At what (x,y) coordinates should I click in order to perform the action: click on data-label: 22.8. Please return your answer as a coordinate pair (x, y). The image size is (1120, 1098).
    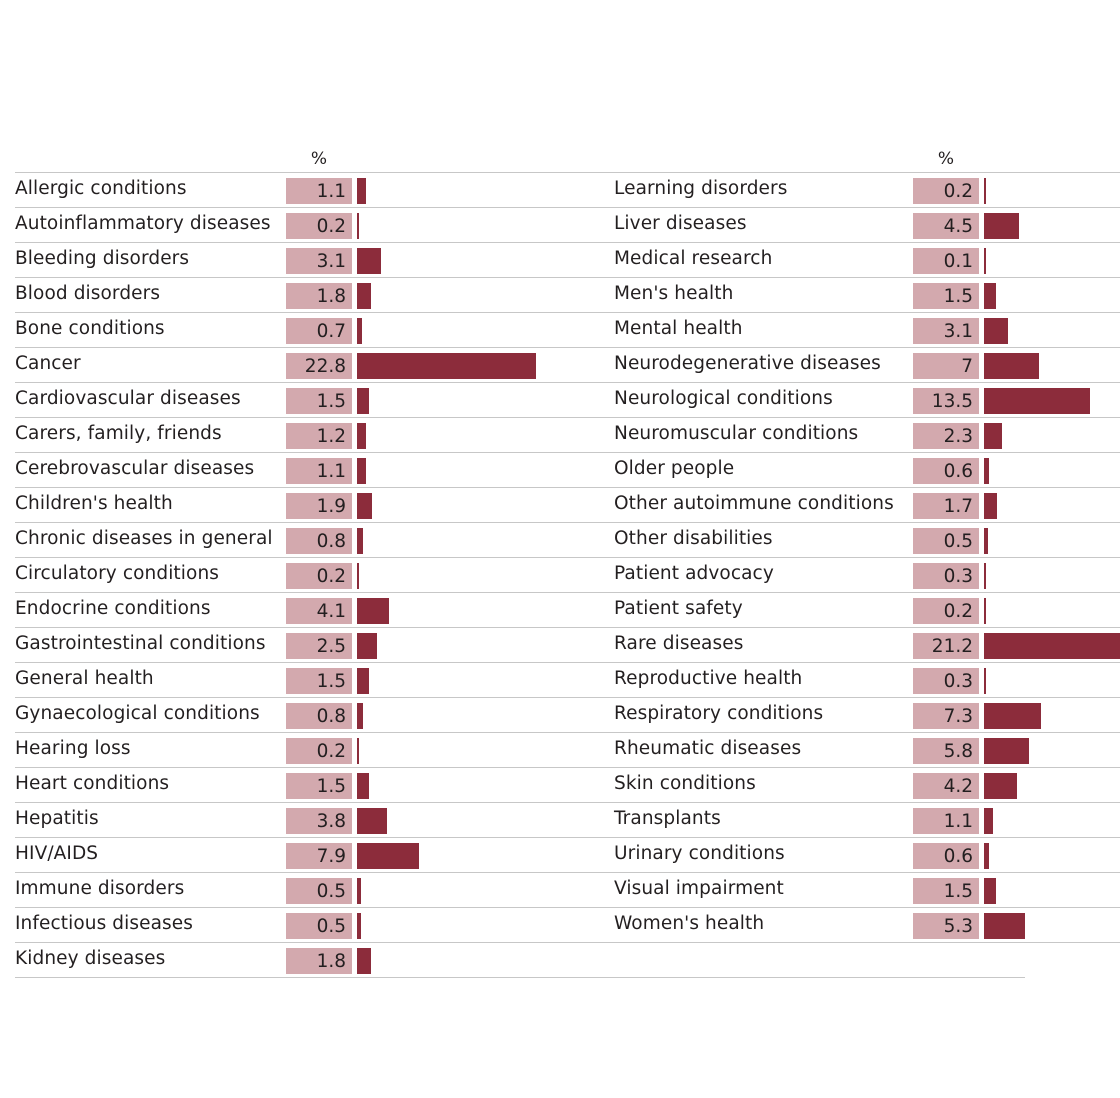
    Looking at the image, I should click on (319, 366).